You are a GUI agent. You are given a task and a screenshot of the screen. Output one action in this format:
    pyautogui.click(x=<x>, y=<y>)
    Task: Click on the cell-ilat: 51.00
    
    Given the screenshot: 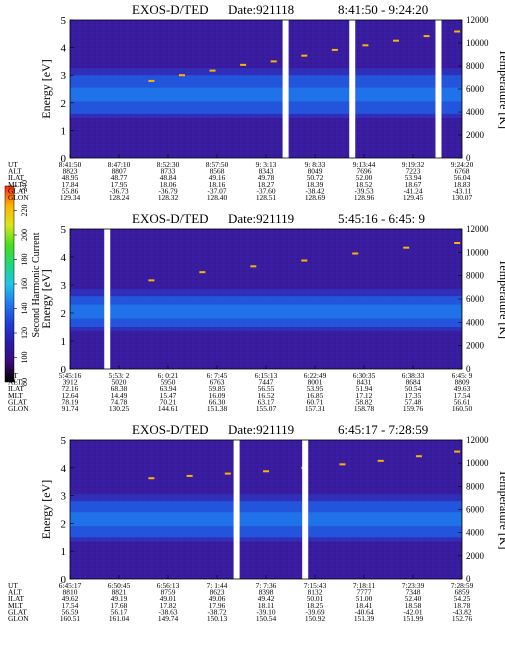 What is the action you would take?
    pyautogui.click(x=364, y=598)
    